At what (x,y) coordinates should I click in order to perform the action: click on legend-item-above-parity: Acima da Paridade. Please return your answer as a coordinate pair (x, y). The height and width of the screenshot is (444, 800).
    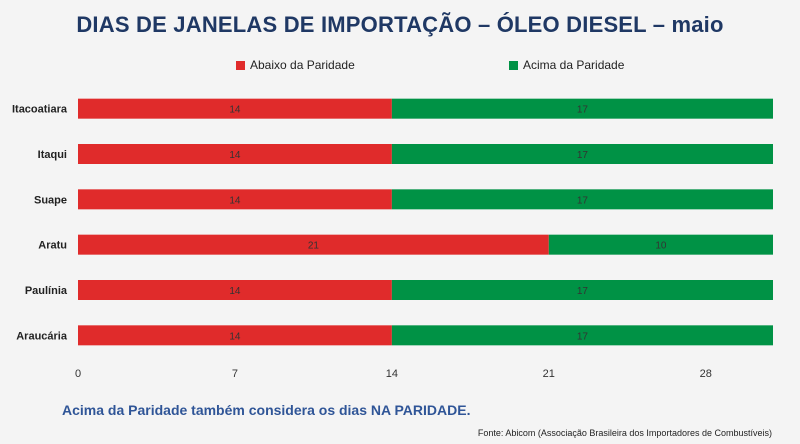
    Looking at the image, I should click on (566, 65).